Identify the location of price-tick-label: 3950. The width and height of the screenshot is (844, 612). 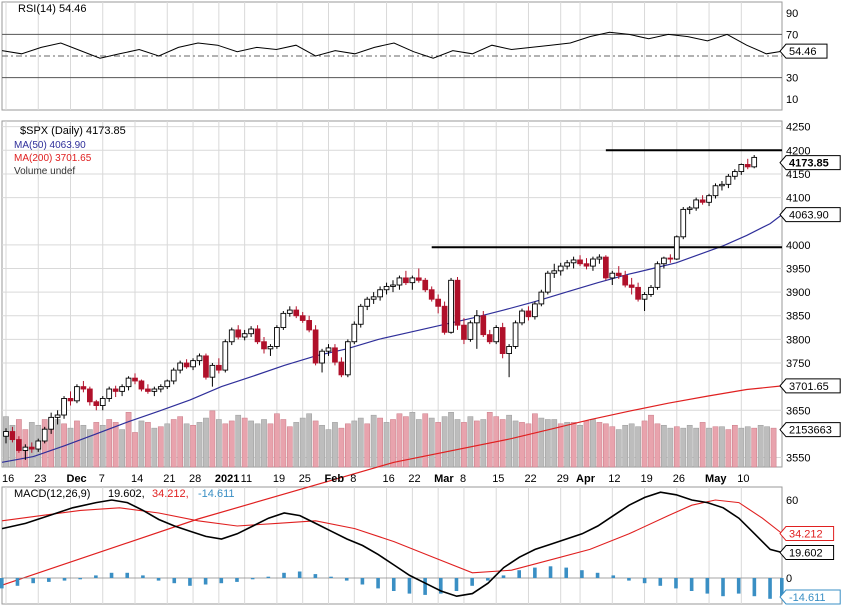
(798, 269).